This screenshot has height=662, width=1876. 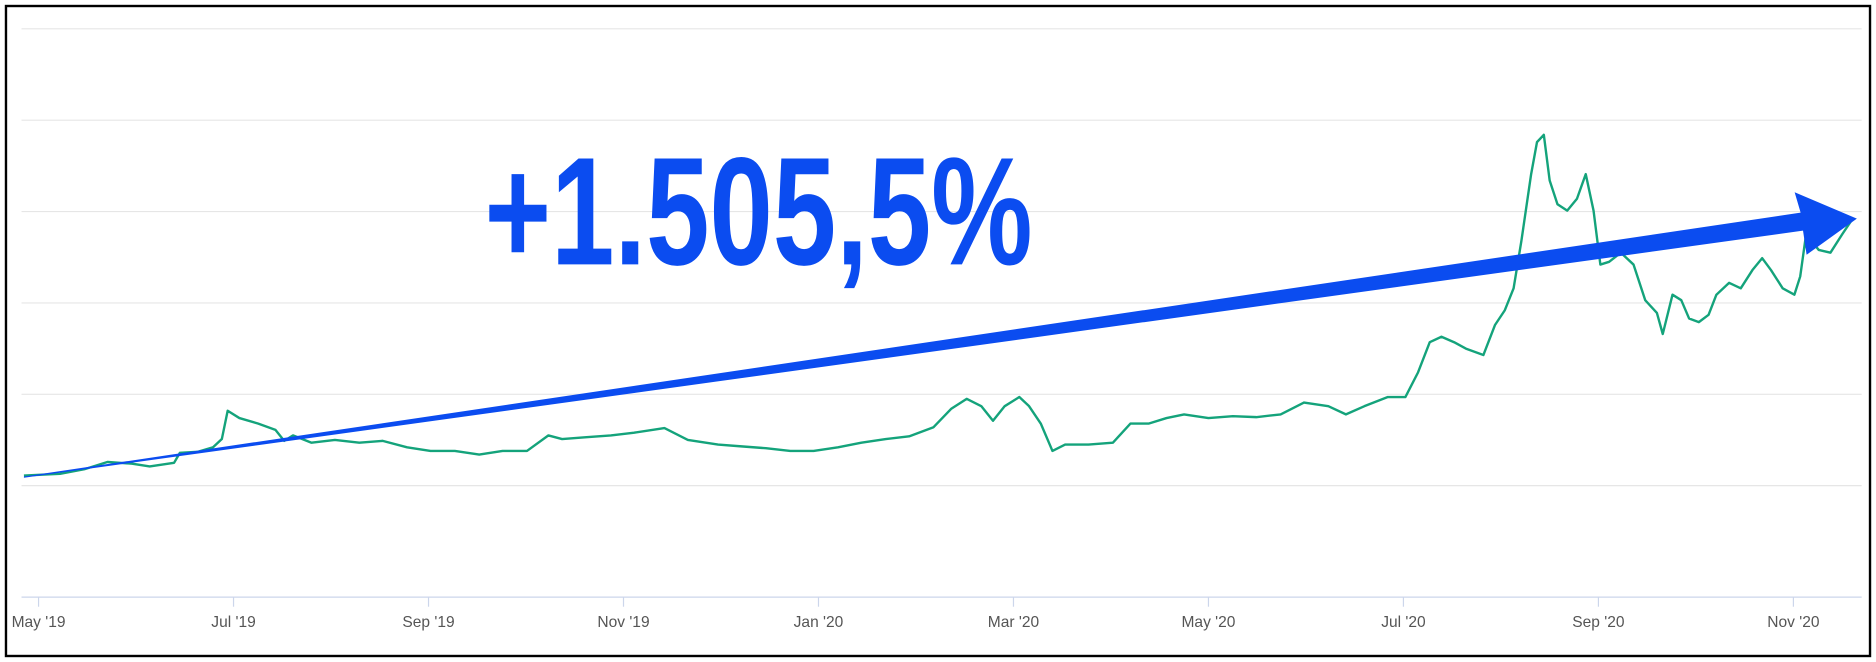 I want to click on x-tick-label: Nov '20, so click(x=1793, y=622).